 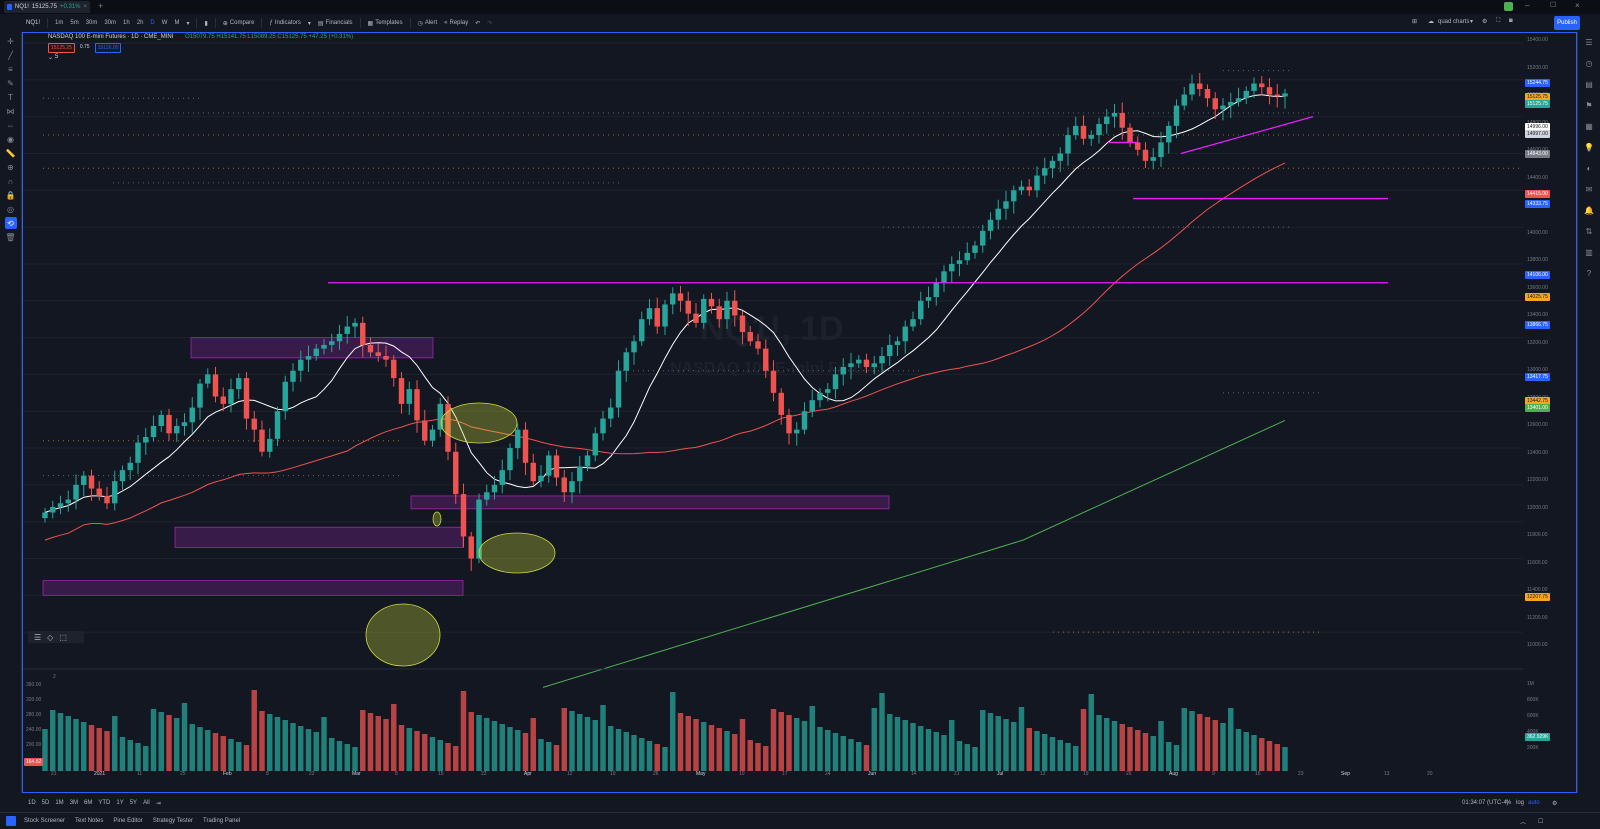 I want to click on layout-menu-icon: ▾, so click(x=1472, y=22).